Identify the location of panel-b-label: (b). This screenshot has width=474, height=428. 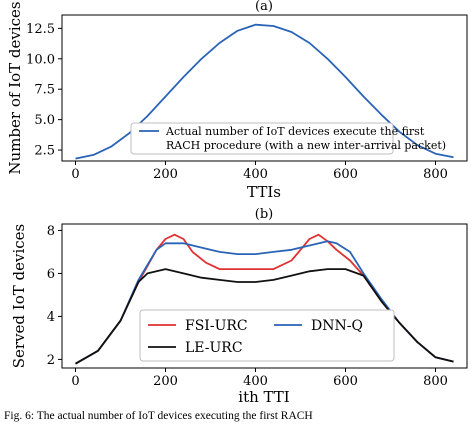
(264, 214).